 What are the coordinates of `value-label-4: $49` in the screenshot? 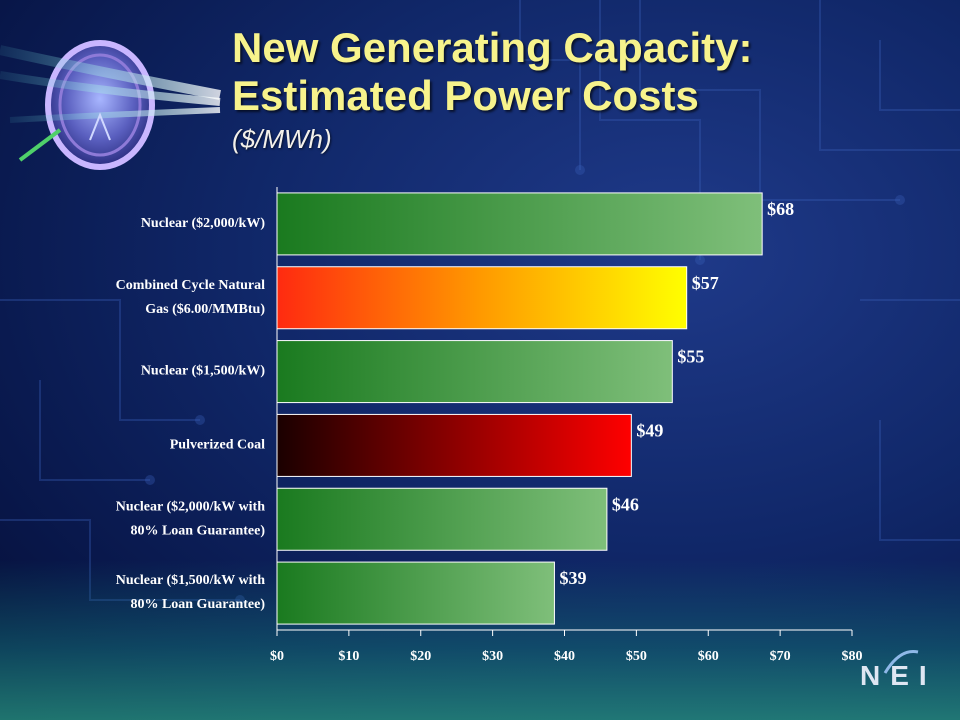 It's located at (649, 431).